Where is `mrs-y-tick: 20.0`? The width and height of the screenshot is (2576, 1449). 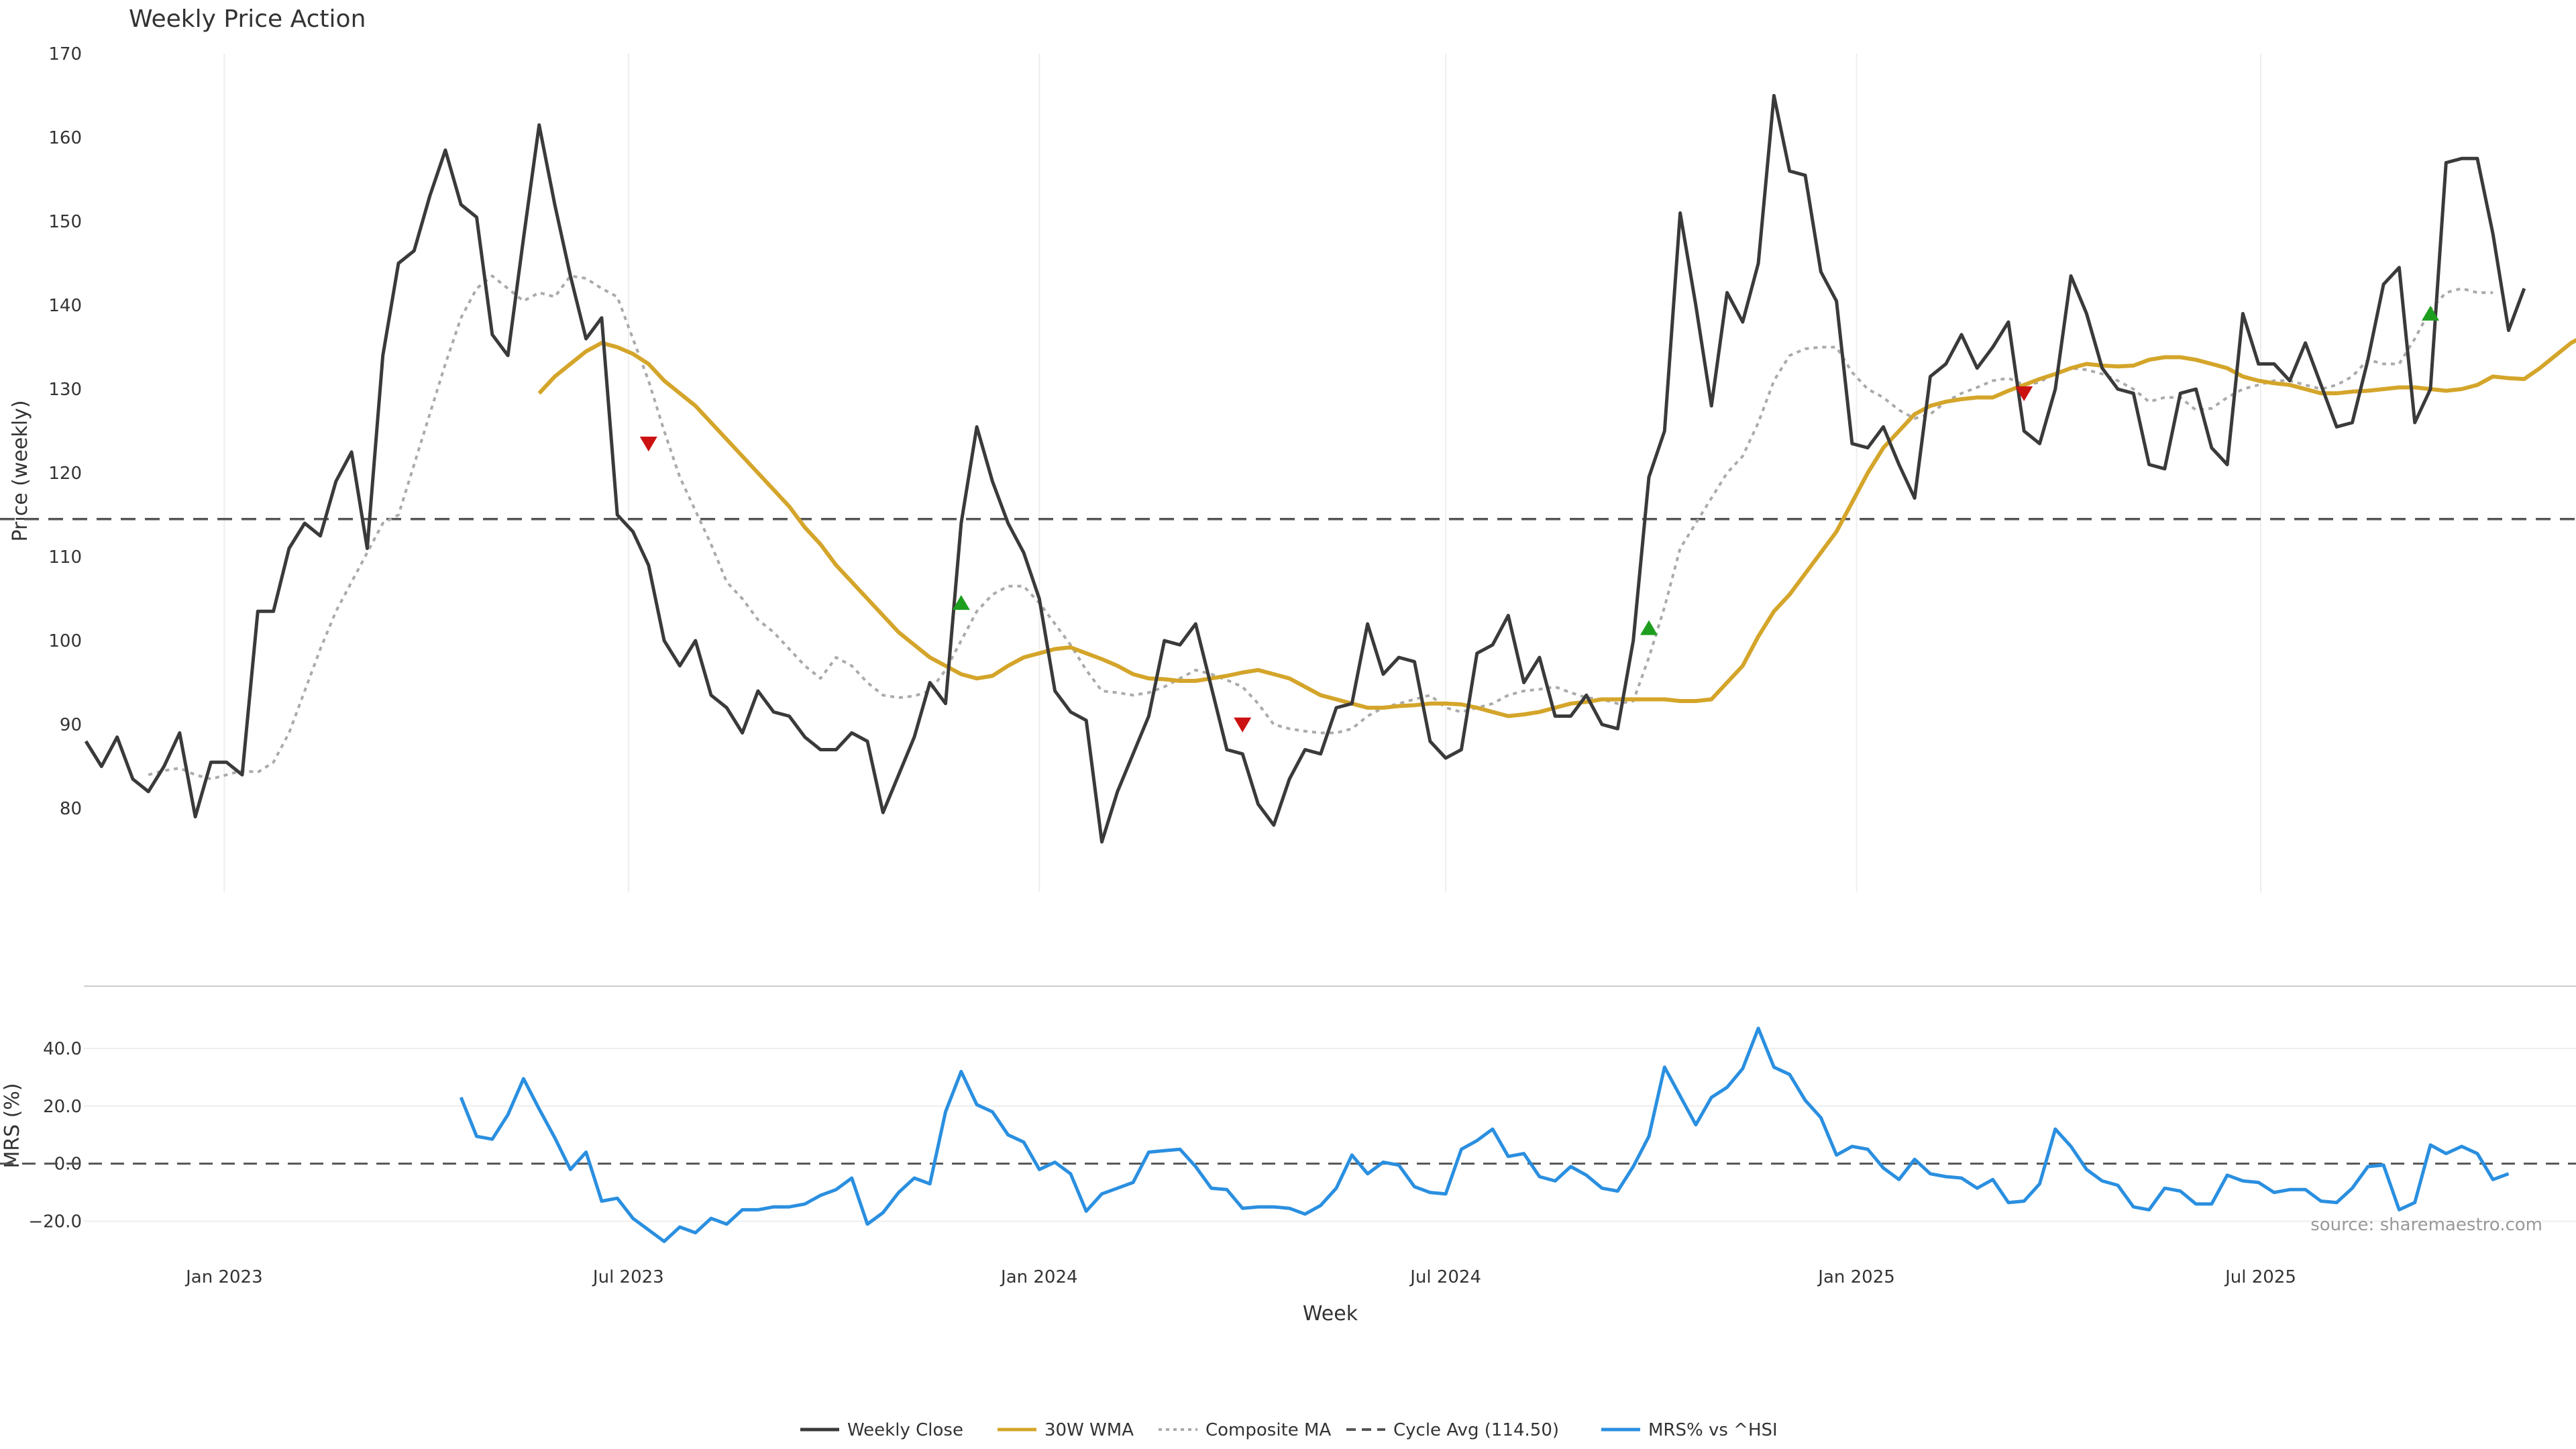
mrs-y-tick: 20.0 is located at coordinates (62, 1107).